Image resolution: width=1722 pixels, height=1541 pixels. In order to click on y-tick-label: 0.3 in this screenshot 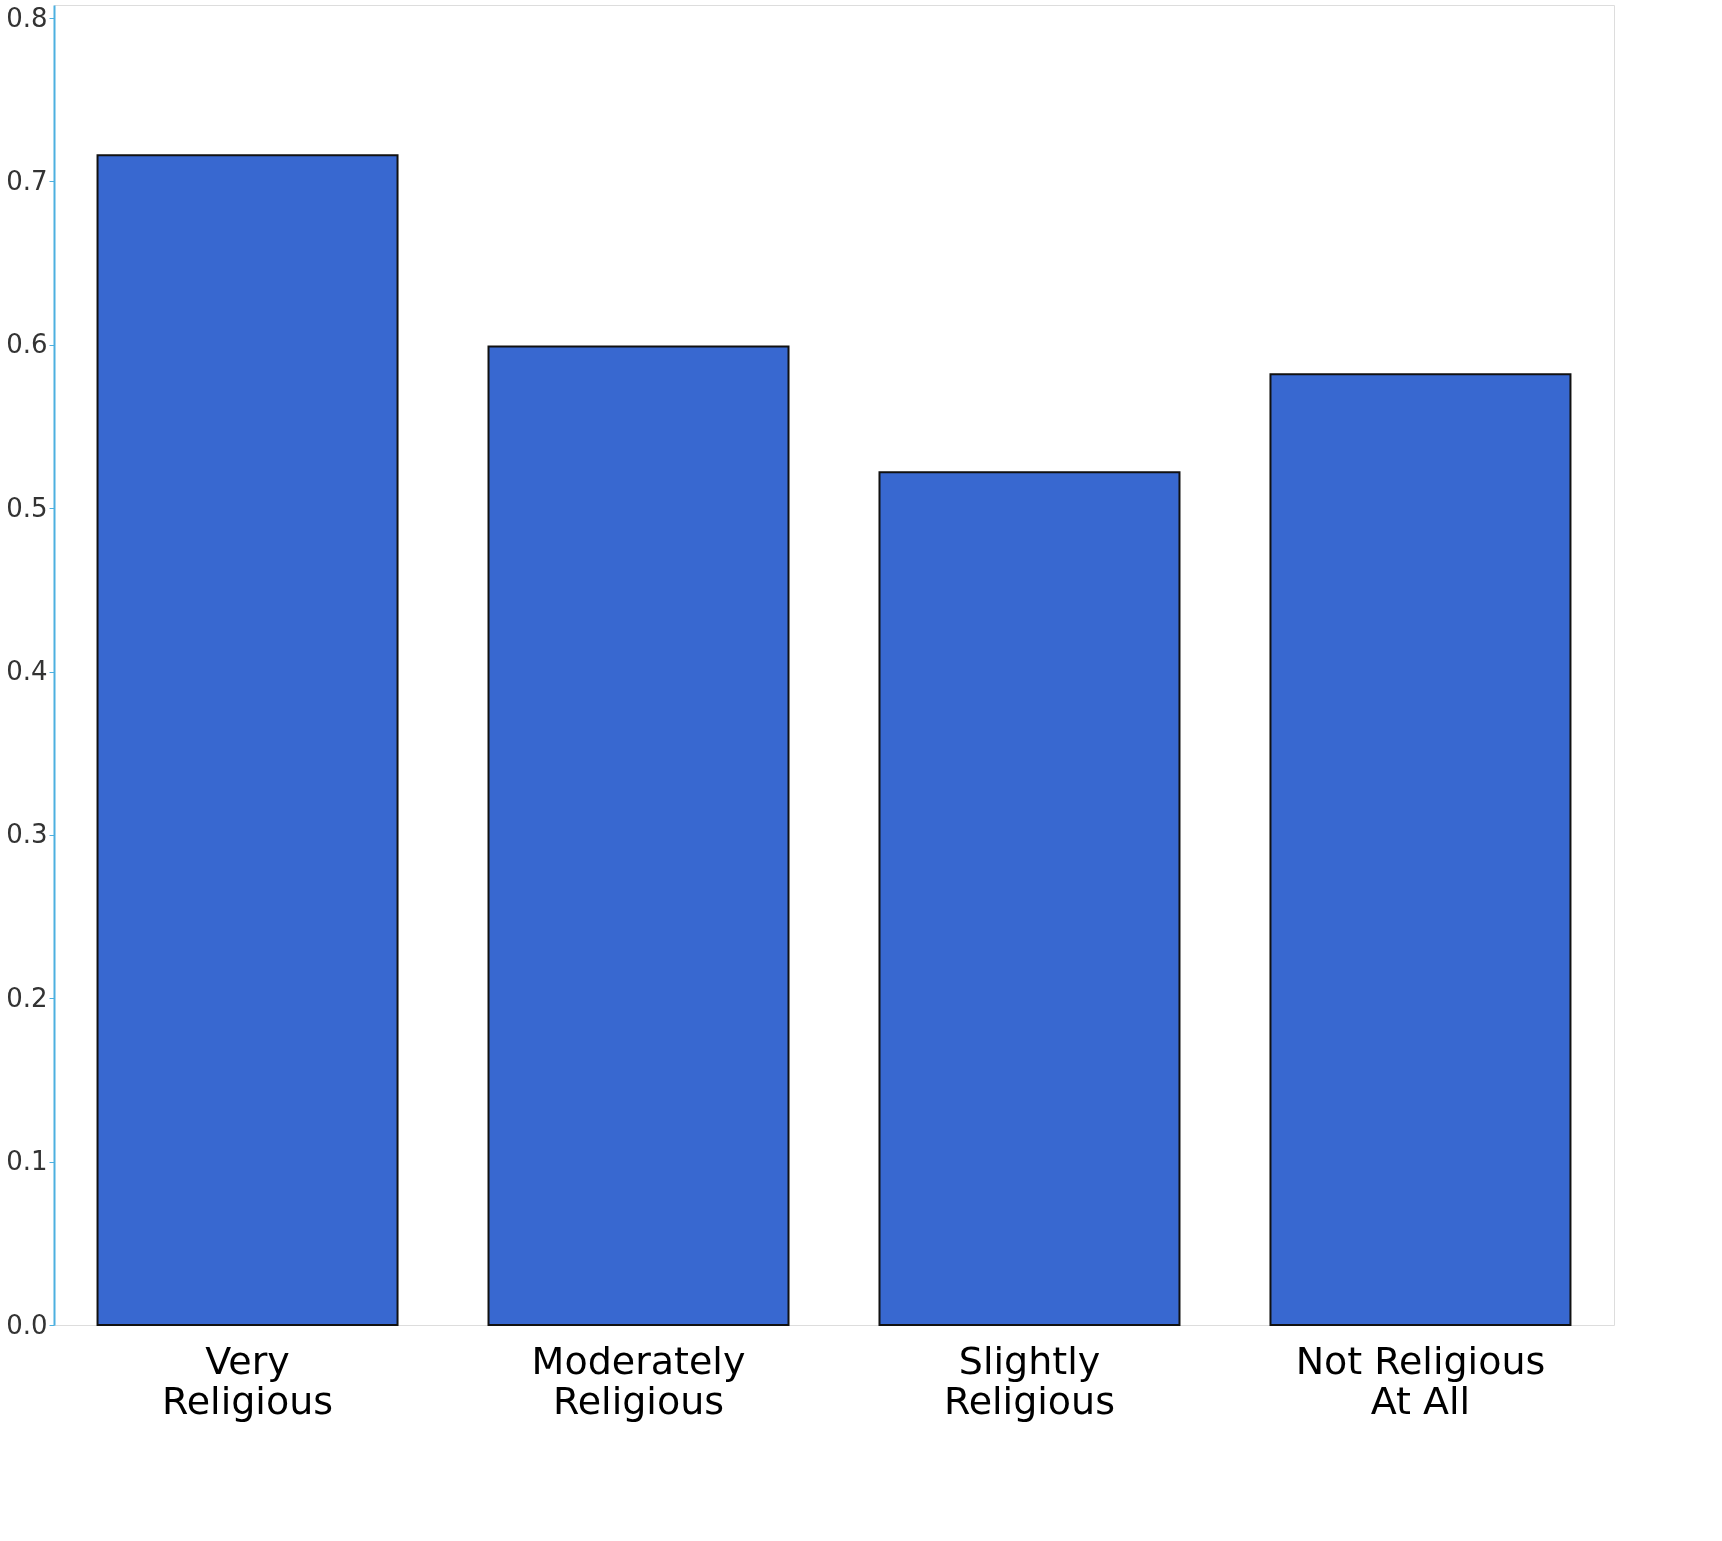, I will do `click(27, 834)`.